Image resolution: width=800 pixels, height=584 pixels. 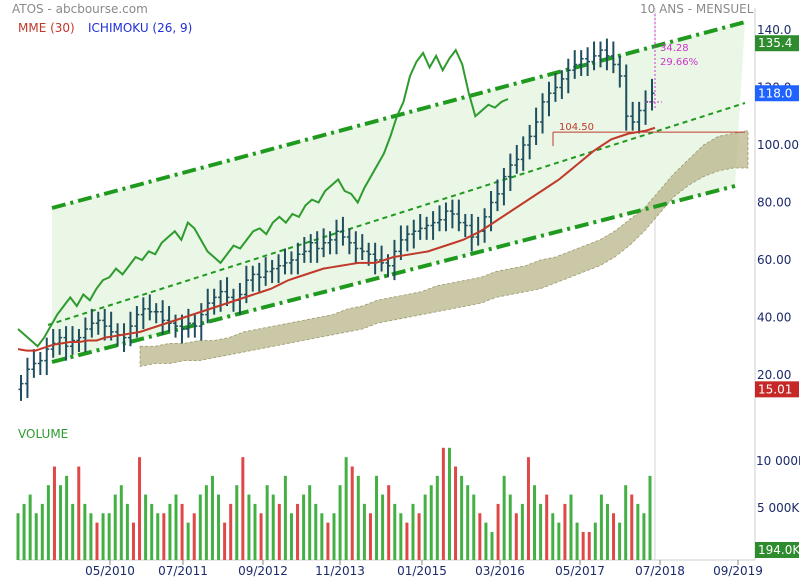 I want to click on last-price-flag, so click(x=777, y=93).